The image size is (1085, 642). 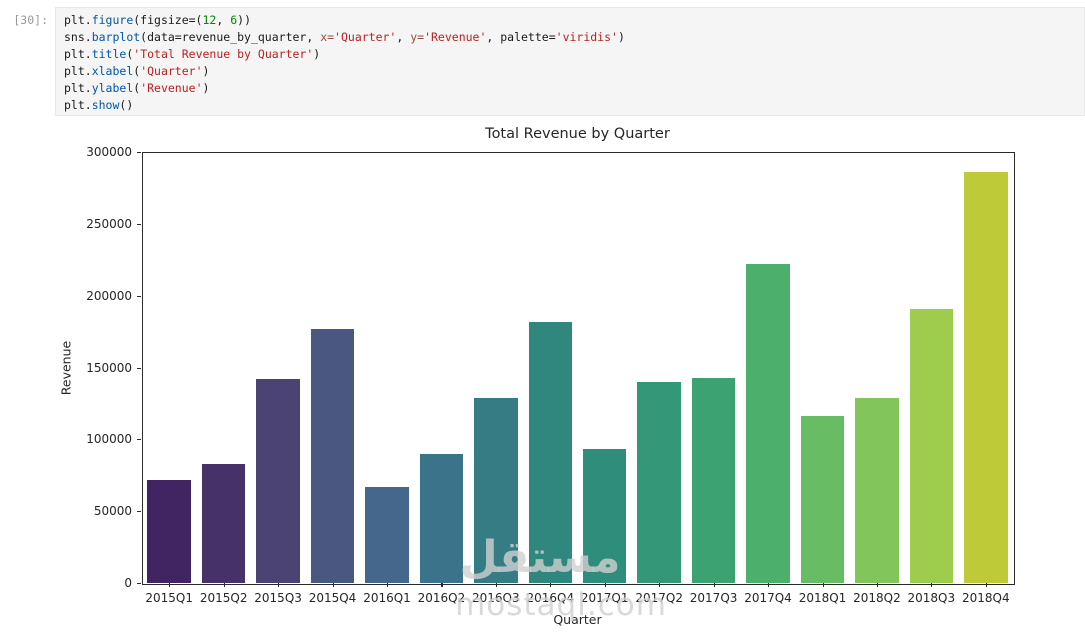 What do you see at coordinates (659, 598) in the screenshot?
I see `x-tick-label: 2017Q2` at bounding box center [659, 598].